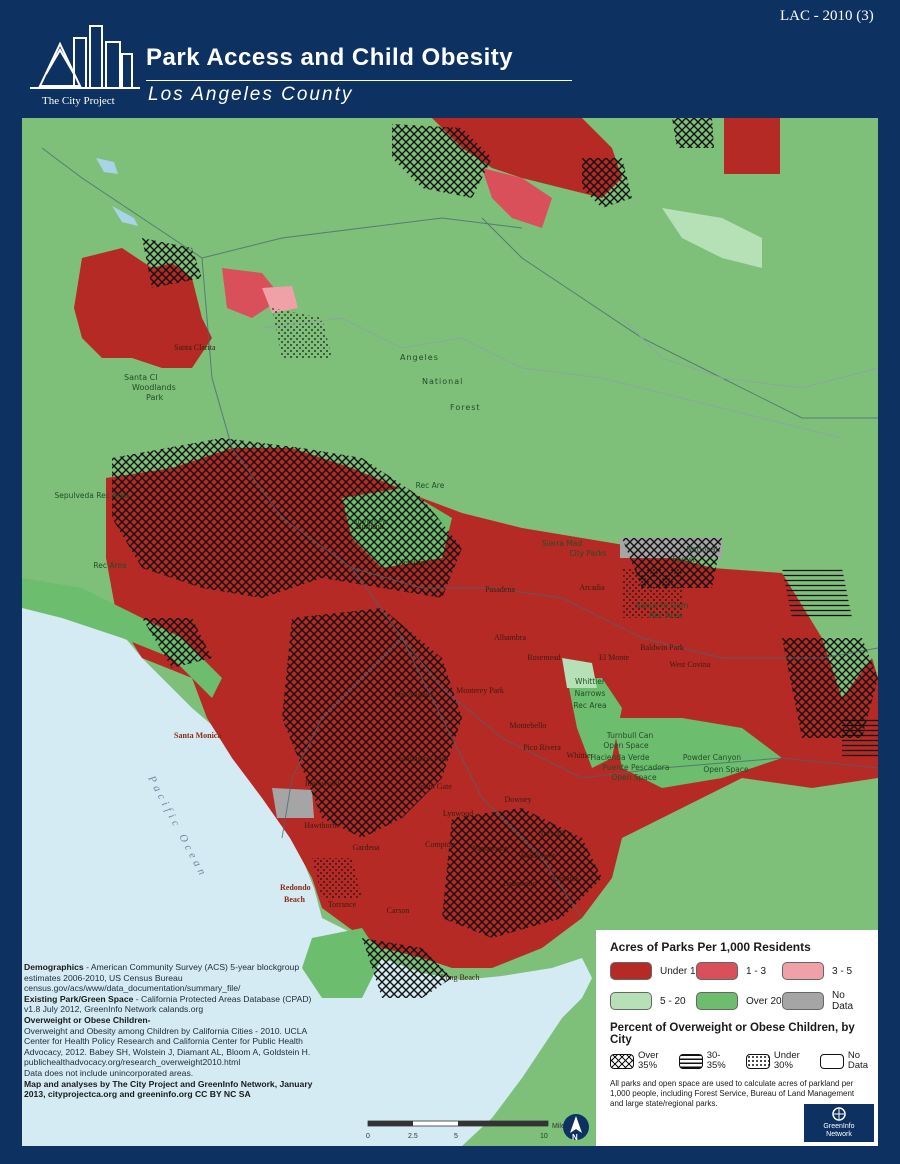 The width and height of the screenshot is (900, 1164). I want to click on legend-obesity-label-line1: Under, so click(786, 1055).